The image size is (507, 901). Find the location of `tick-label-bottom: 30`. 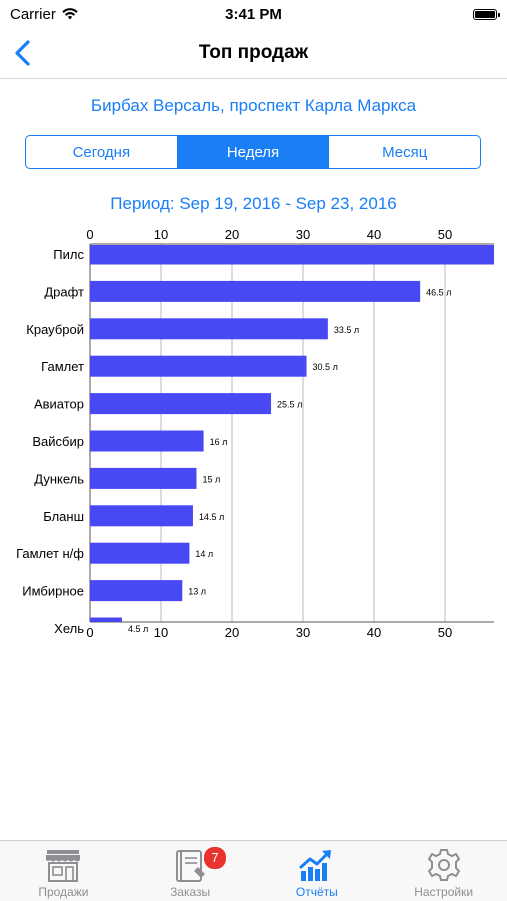

tick-label-bottom: 30 is located at coordinates (303, 632).